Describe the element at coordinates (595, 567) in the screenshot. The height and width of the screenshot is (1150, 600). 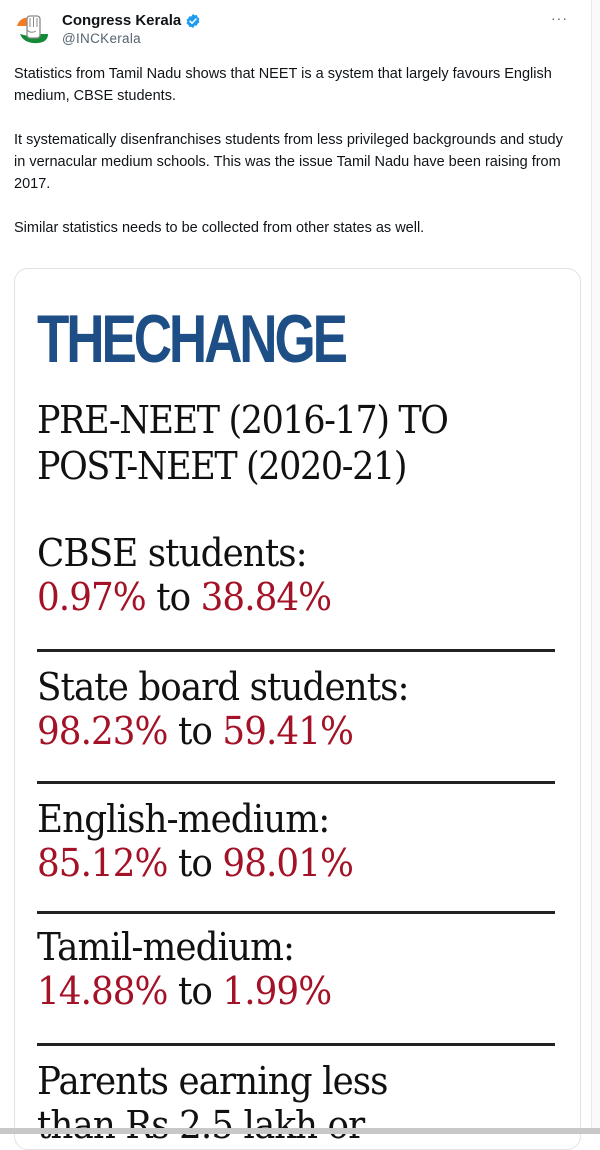
I see `scrollbar-track` at that location.